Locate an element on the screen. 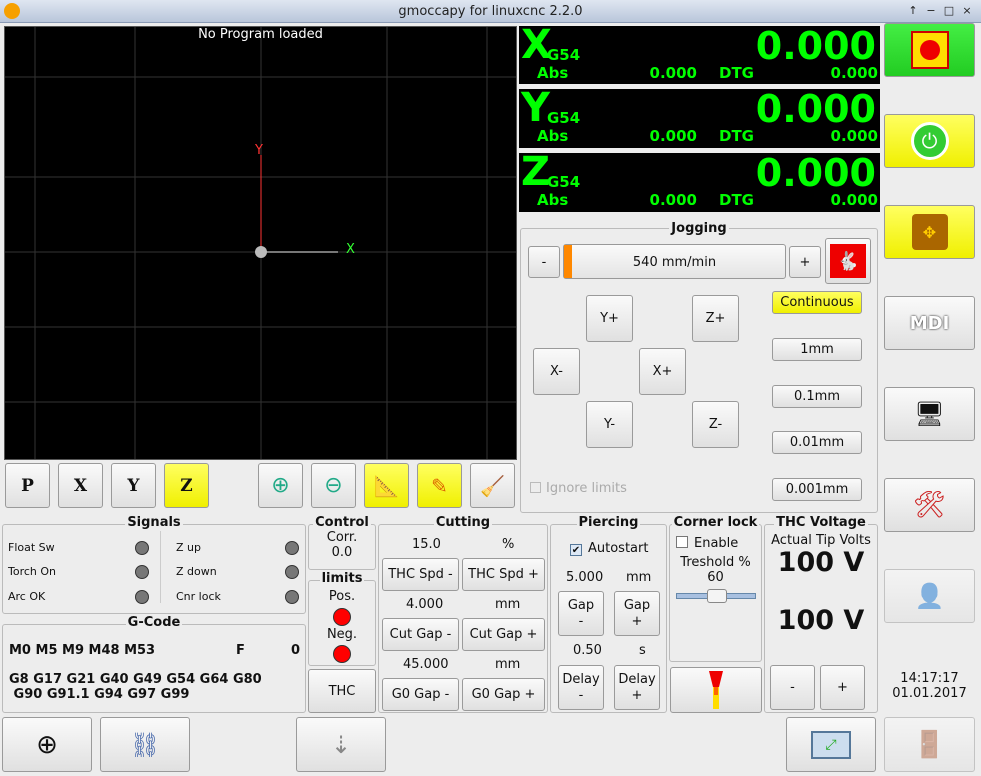 This screenshot has height=776, width=981. increment-continuous: Continuous is located at coordinates (817, 302).